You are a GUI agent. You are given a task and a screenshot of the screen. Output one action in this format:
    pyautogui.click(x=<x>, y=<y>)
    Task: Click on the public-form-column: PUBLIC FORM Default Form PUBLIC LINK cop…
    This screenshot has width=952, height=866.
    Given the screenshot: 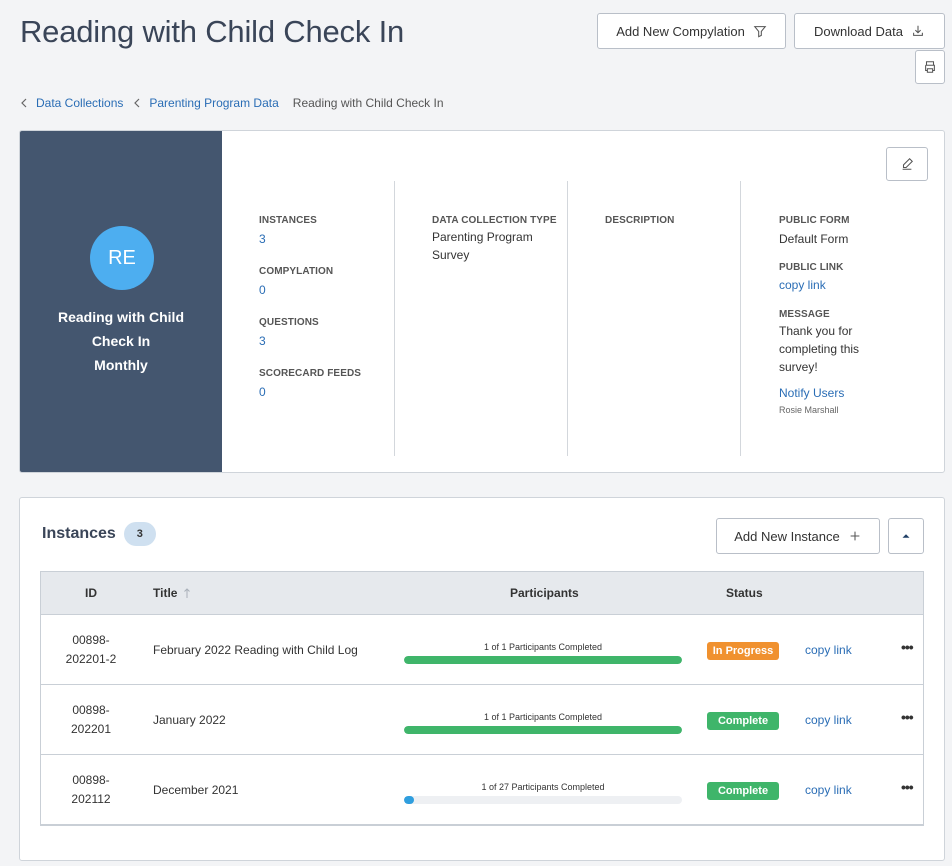 What is the action you would take?
    pyautogui.click(x=854, y=315)
    